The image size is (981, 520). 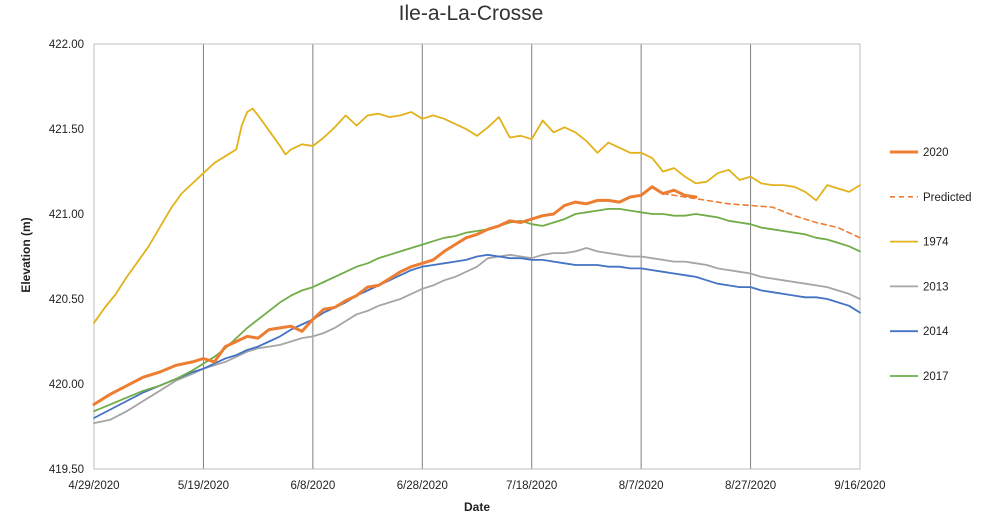 I want to click on legend: 2020 Predicted 1974 2013 2014 2017, so click(x=931, y=265).